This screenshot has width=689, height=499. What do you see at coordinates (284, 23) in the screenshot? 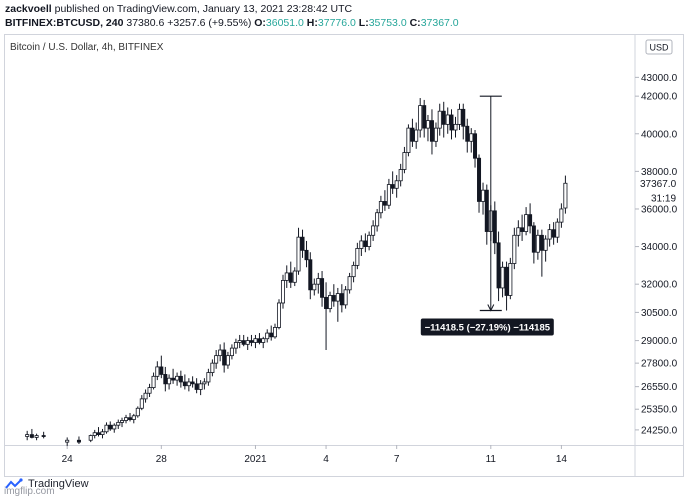
I see `open-value: 36051.0` at bounding box center [284, 23].